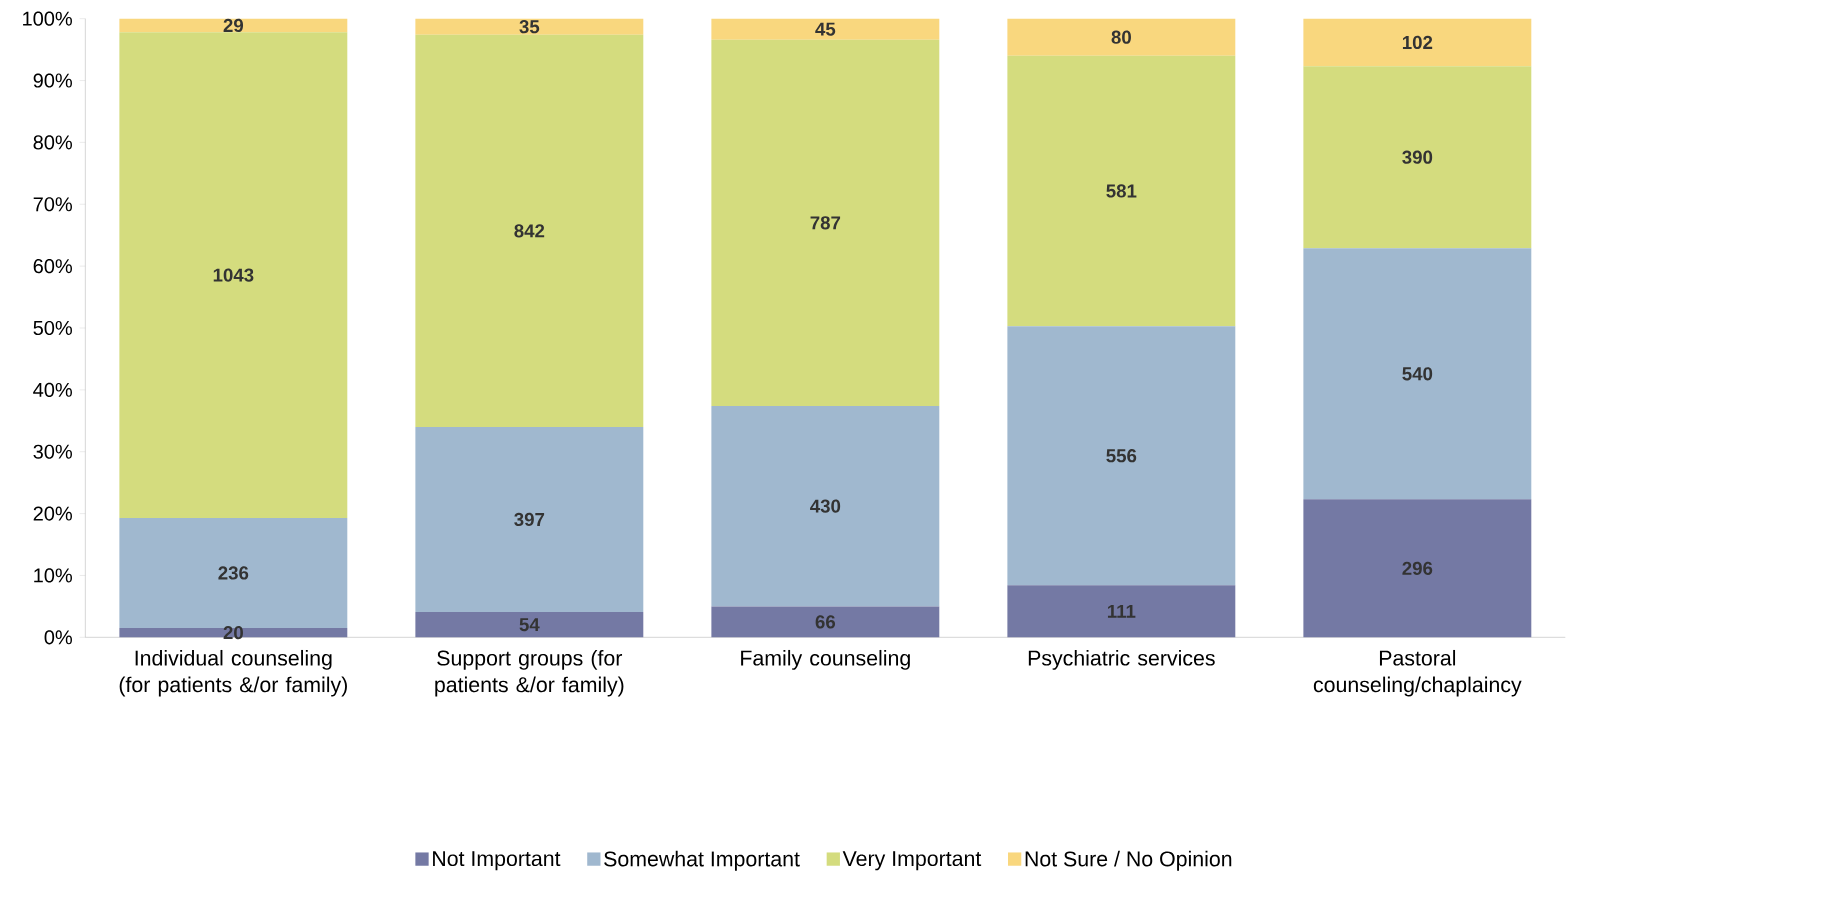 The image size is (1824, 899). I want to click on y-tick-label: 70%, so click(52, 204).